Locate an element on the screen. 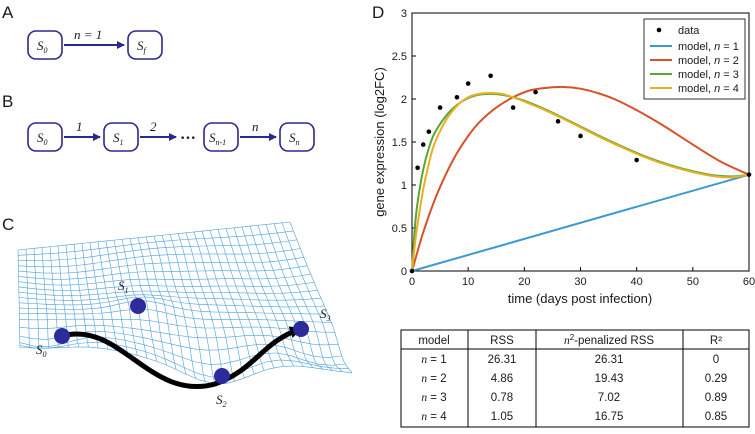 The height and width of the screenshot is (434, 755). x-axis-label: time (days post infection) is located at coordinates (580, 298).